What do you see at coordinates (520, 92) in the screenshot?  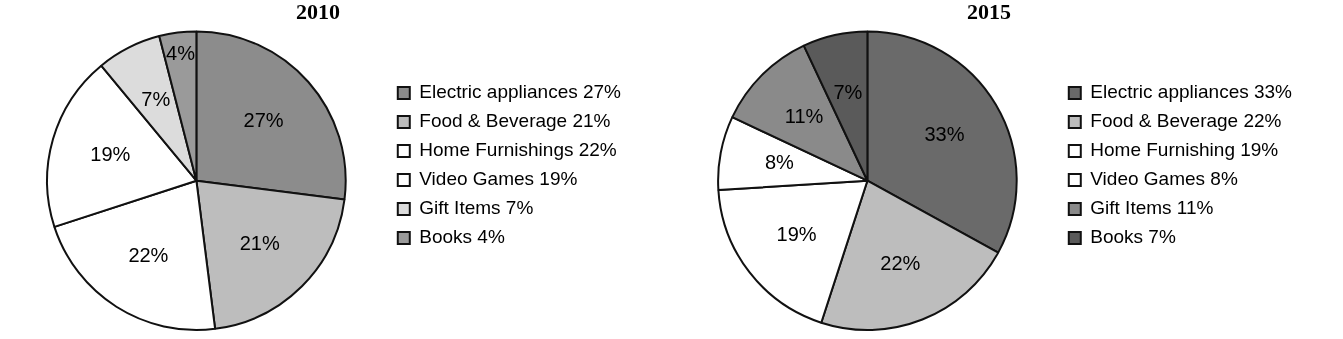 I see `legend-label: Electric appliances 27%` at bounding box center [520, 92].